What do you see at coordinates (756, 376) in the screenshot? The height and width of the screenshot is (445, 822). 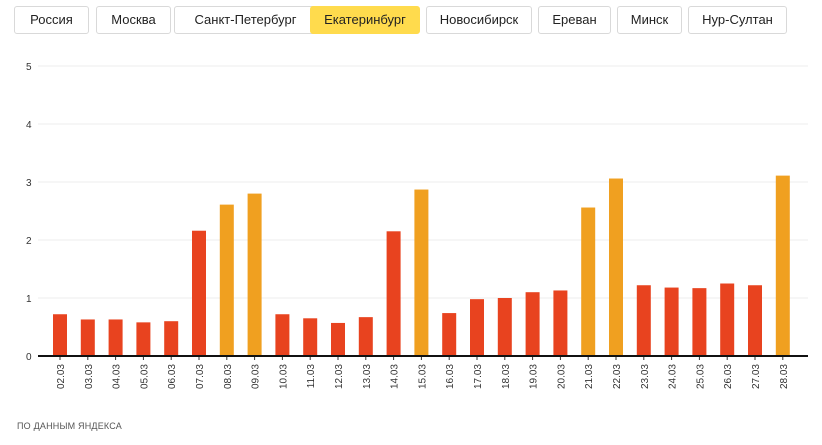 I see `x-tick-label: 27.03` at bounding box center [756, 376].